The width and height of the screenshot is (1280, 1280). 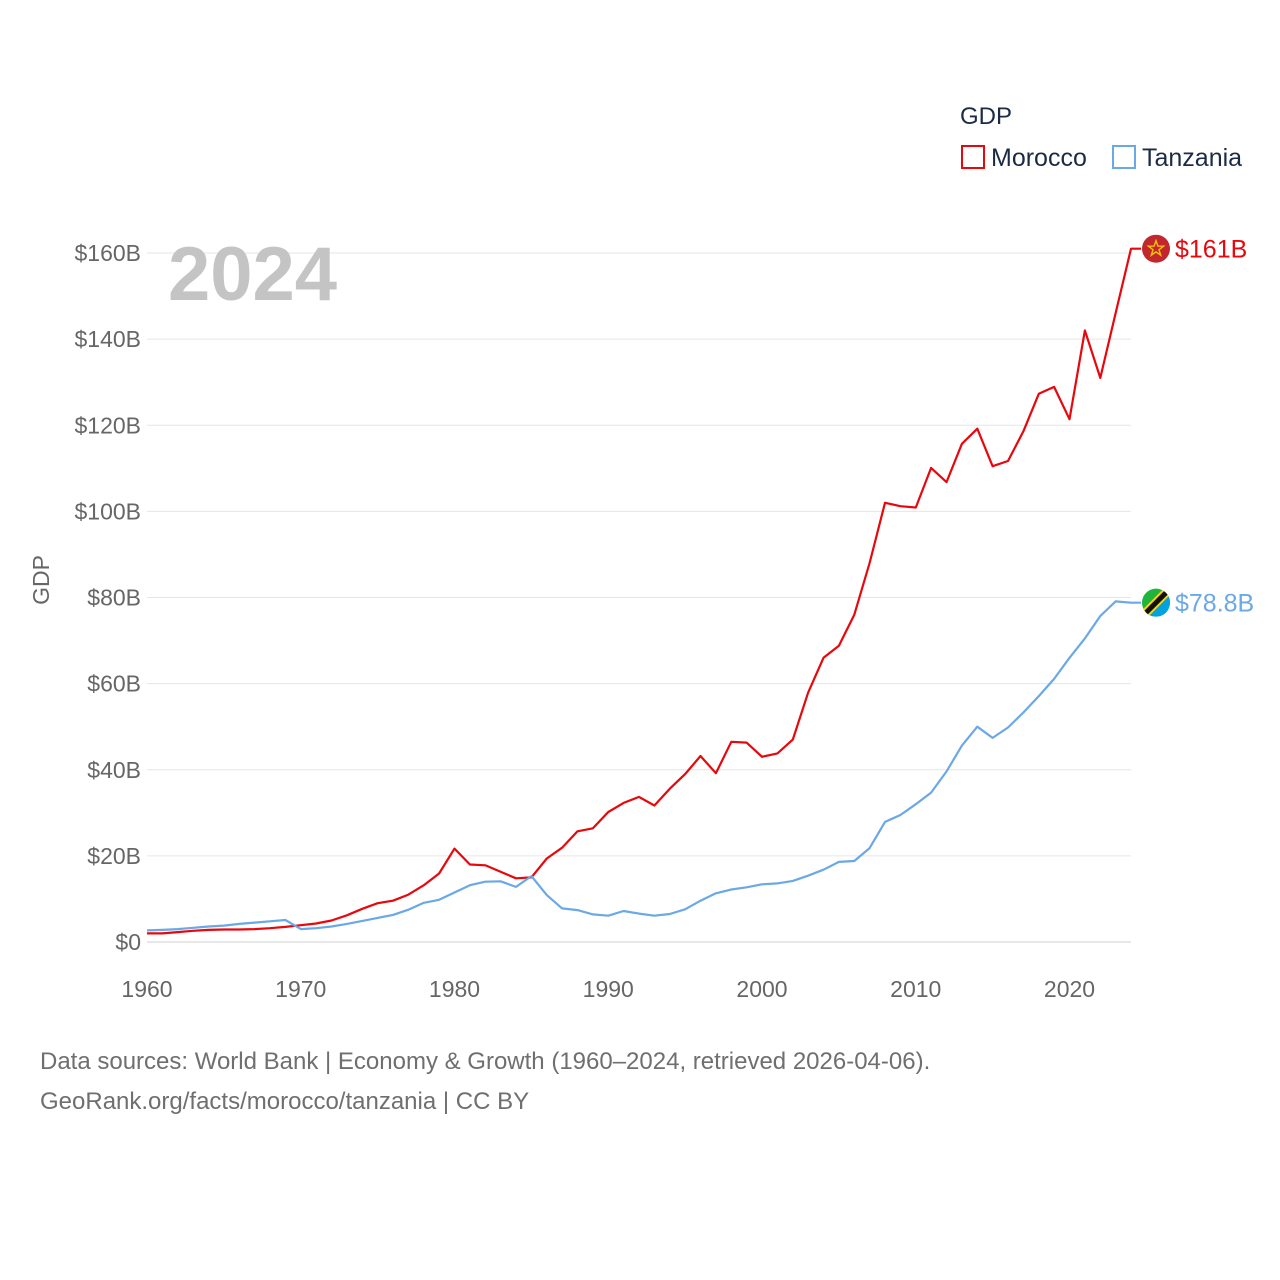 I want to click on morocco-flag-icon, so click(x=1156, y=248).